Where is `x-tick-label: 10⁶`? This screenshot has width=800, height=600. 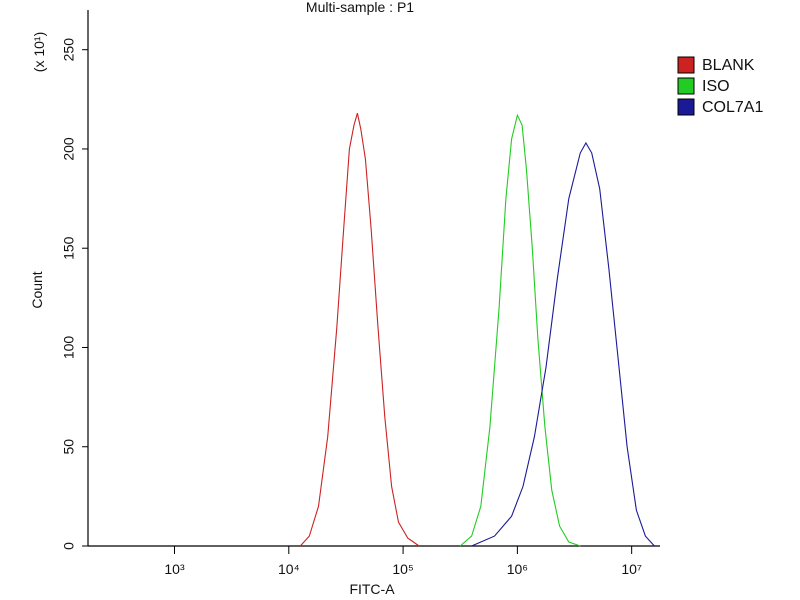
x-tick-label: 10⁶ is located at coordinates (517, 569).